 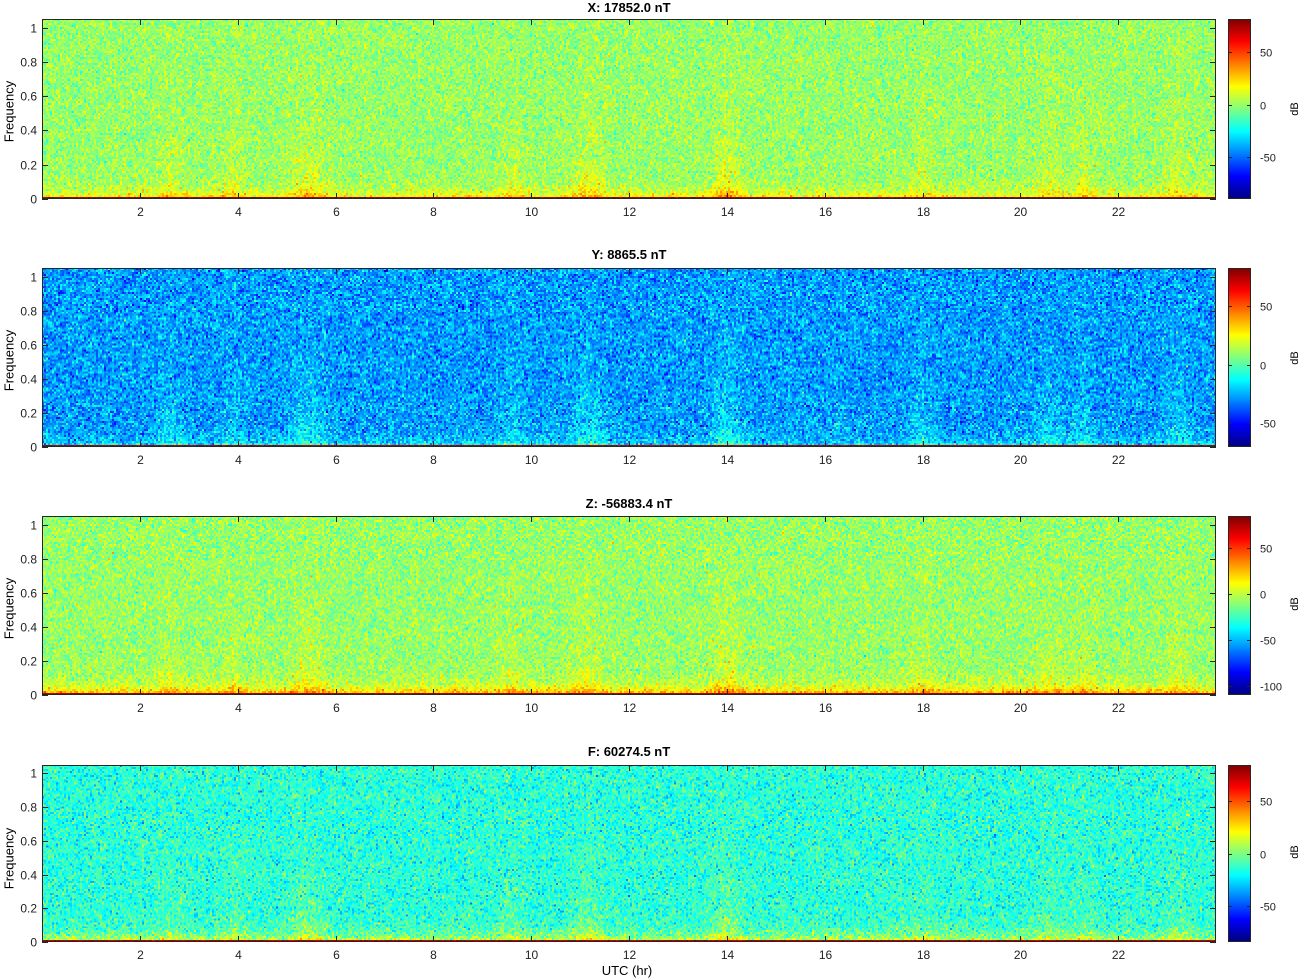 I want to click on colorbar-tick-label: -100, so click(x=1271, y=688).